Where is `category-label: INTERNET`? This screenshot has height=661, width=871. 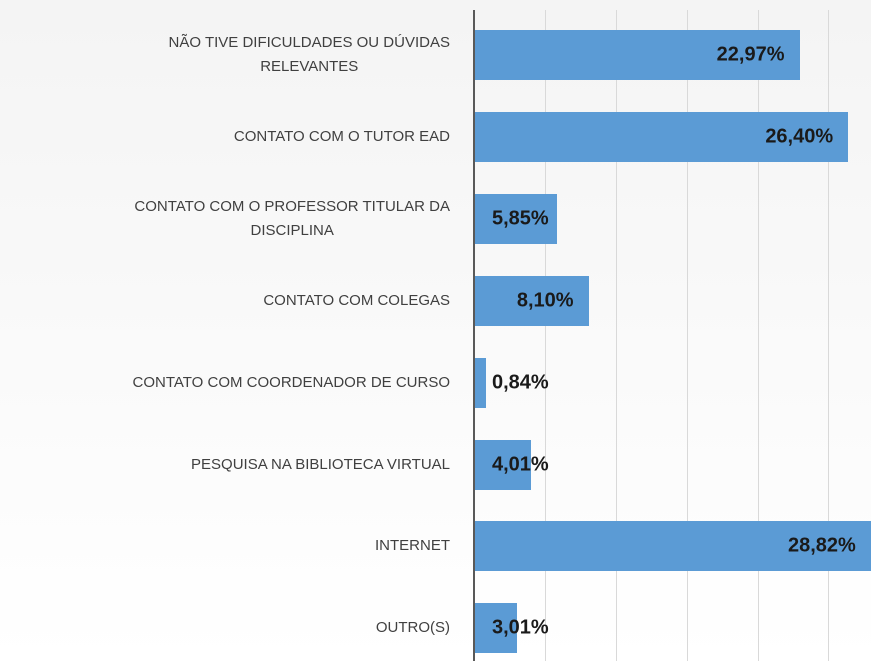
category-label: INTERNET is located at coordinates (412, 546).